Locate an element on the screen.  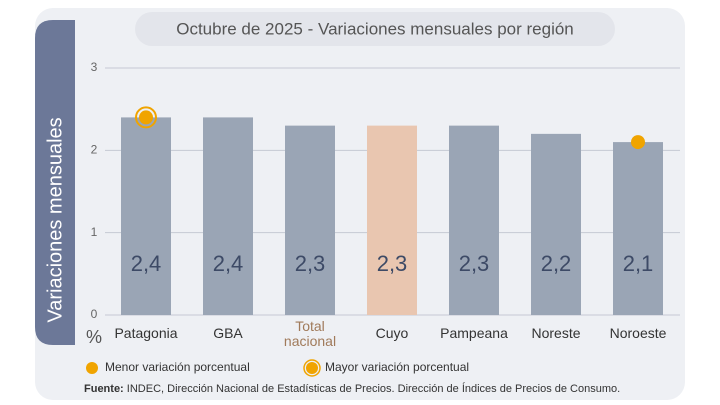
y-tick-label: 1 is located at coordinates (94, 232).